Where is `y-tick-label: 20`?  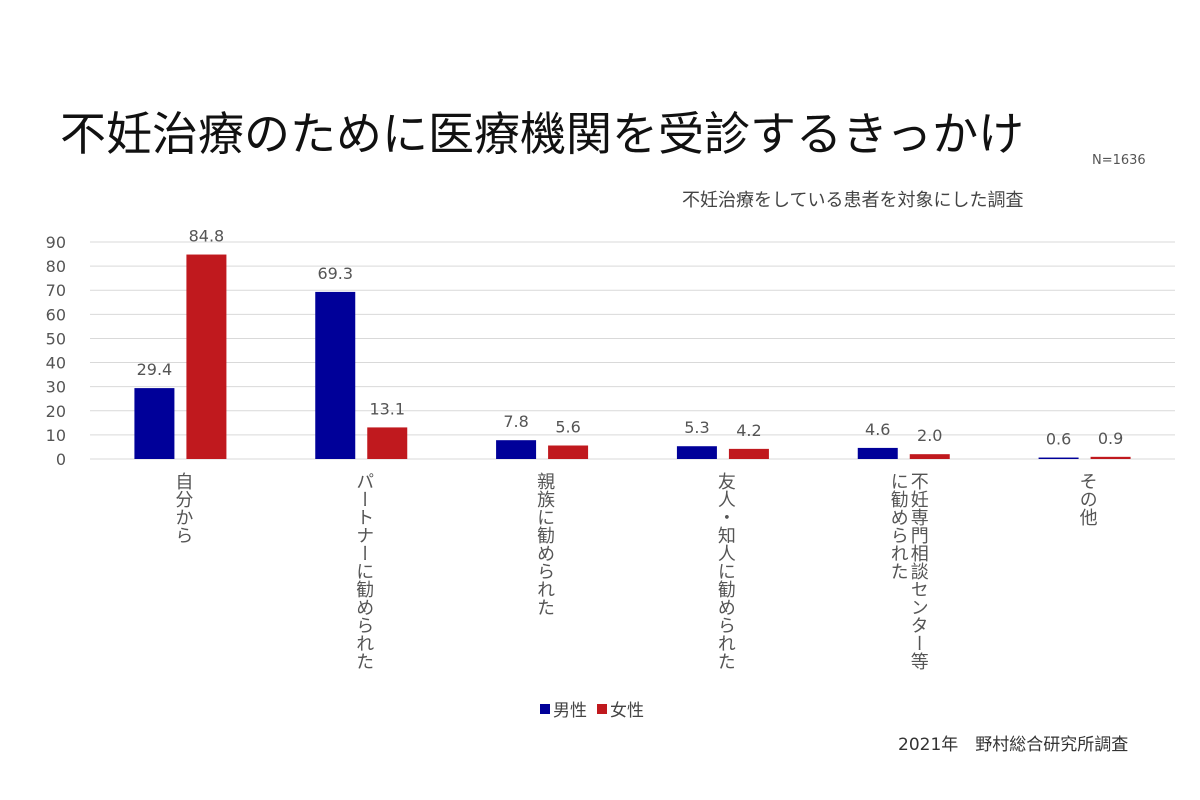 y-tick-label: 20 is located at coordinates (56, 411).